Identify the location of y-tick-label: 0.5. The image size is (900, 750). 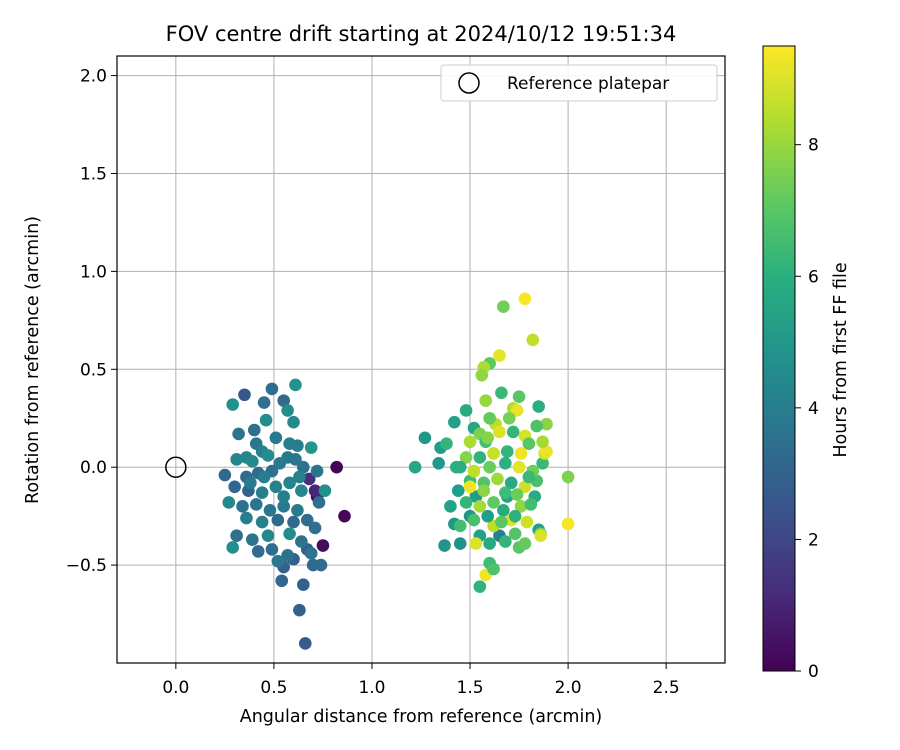
(93, 370).